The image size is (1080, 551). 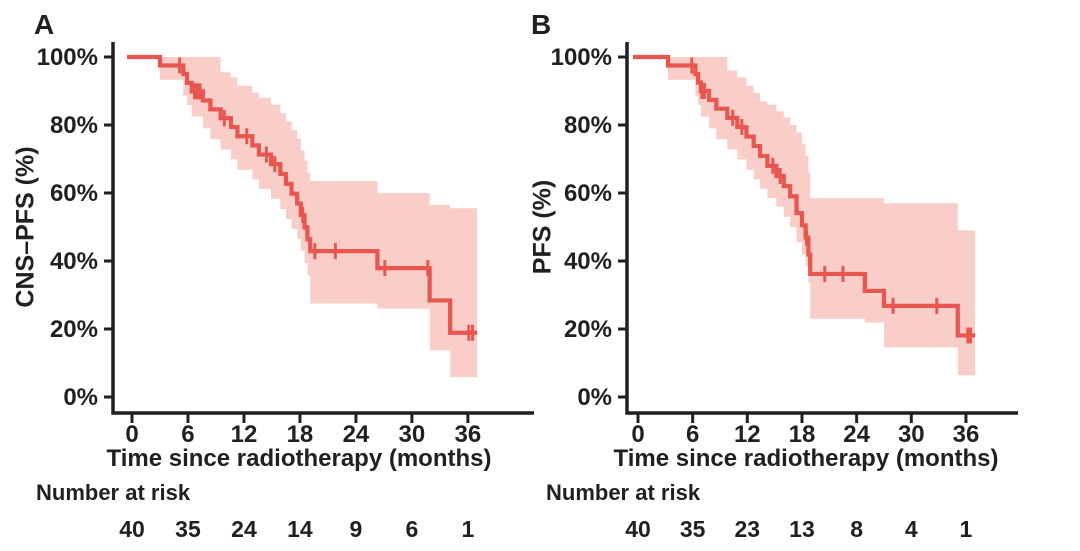 What do you see at coordinates (541, 24) in the screenshot?
I see `panel-b-letter: B` at bounding box center [541, 24].